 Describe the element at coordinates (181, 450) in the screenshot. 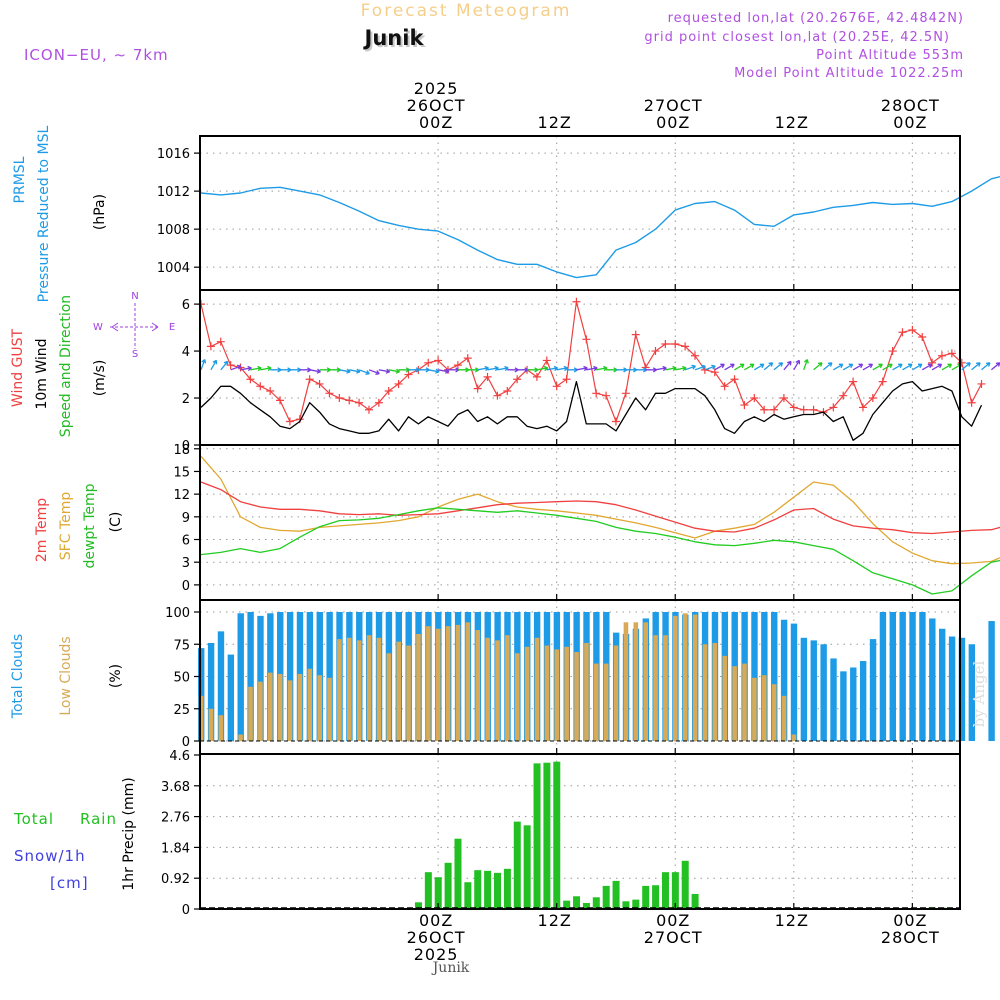

I see `y-tick-label: 18` at that location.